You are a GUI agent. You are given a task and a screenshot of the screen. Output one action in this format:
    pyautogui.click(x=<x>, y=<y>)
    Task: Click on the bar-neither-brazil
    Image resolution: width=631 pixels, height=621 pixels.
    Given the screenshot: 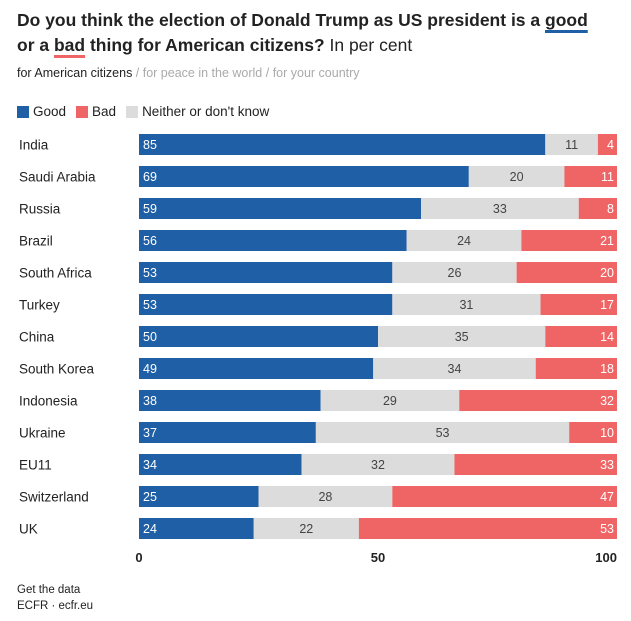 What is the action you would take?
    pyautogui.click(x=464, y=240)
    